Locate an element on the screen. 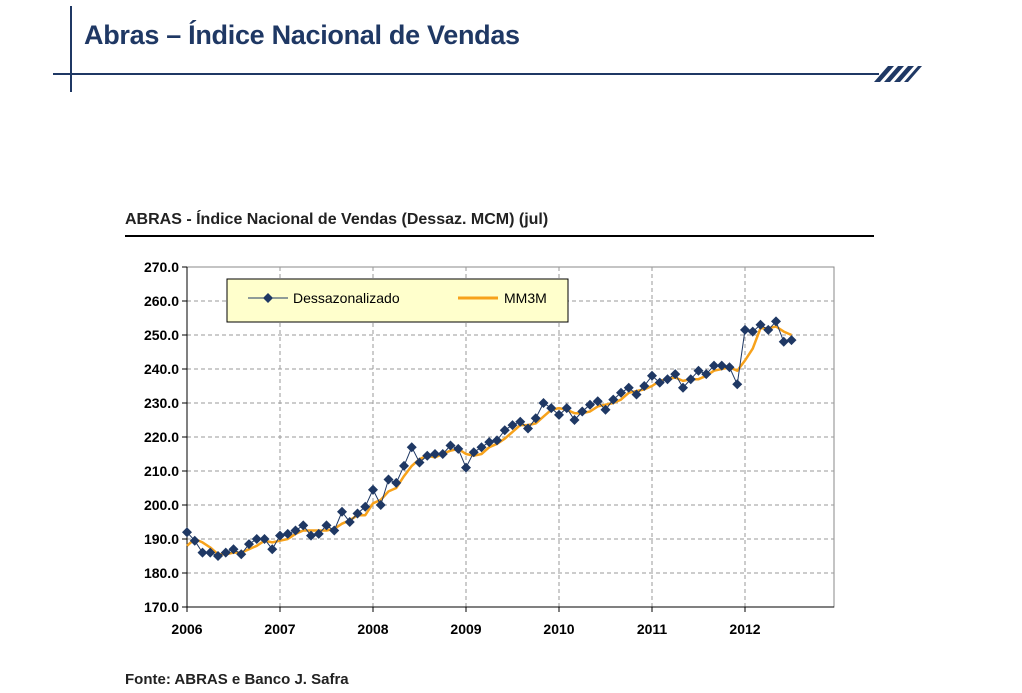 The image size is (1022, 693). y-tick-label: 200.0 is located at coordinates (161, 505).